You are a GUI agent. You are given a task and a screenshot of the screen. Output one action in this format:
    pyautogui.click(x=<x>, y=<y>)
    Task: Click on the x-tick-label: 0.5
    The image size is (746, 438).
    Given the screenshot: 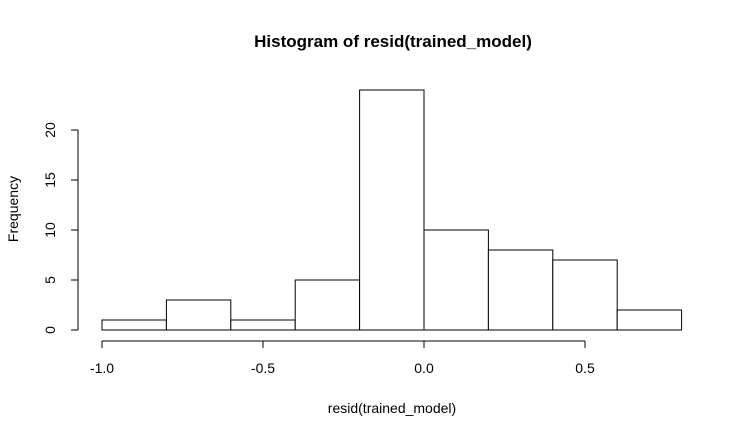 What is the action you would take?
    pyautogui.click(x=585, y=368)
    